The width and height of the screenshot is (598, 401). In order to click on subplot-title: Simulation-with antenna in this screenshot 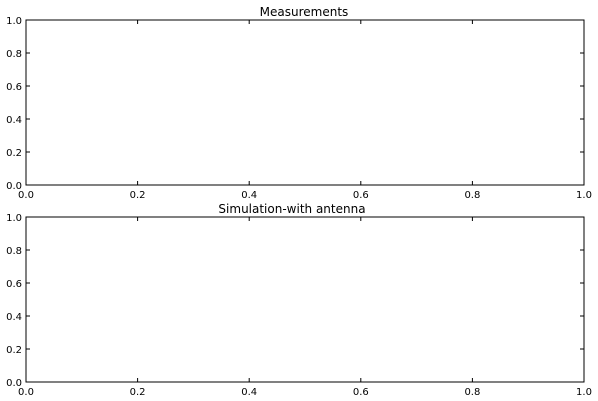, I will do `click(291, 209)`.